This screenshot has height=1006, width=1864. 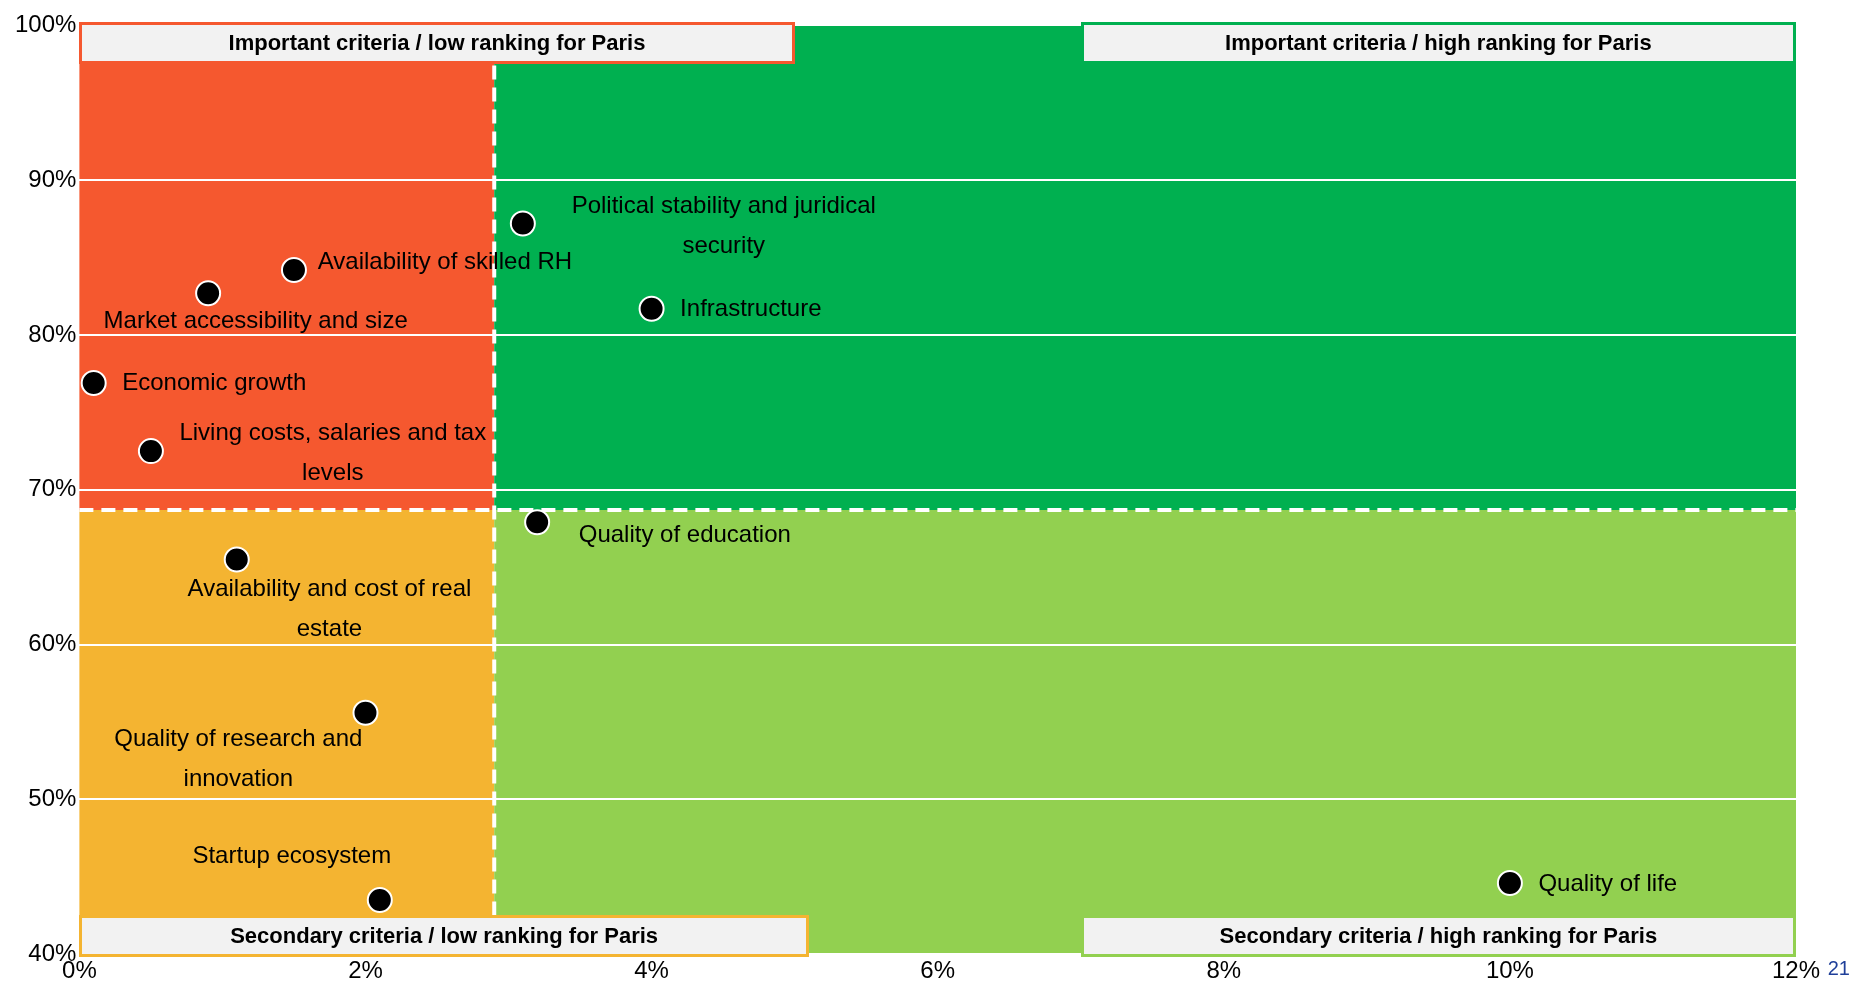 I want to click on x-tick-label: 12%, so click(x=1796, y=970).